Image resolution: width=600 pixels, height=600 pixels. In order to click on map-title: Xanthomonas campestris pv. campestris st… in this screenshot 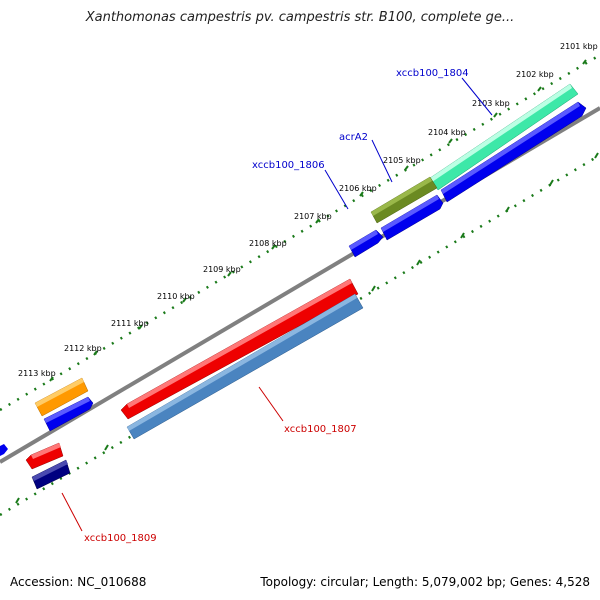, I will do `click(300, 17)`.